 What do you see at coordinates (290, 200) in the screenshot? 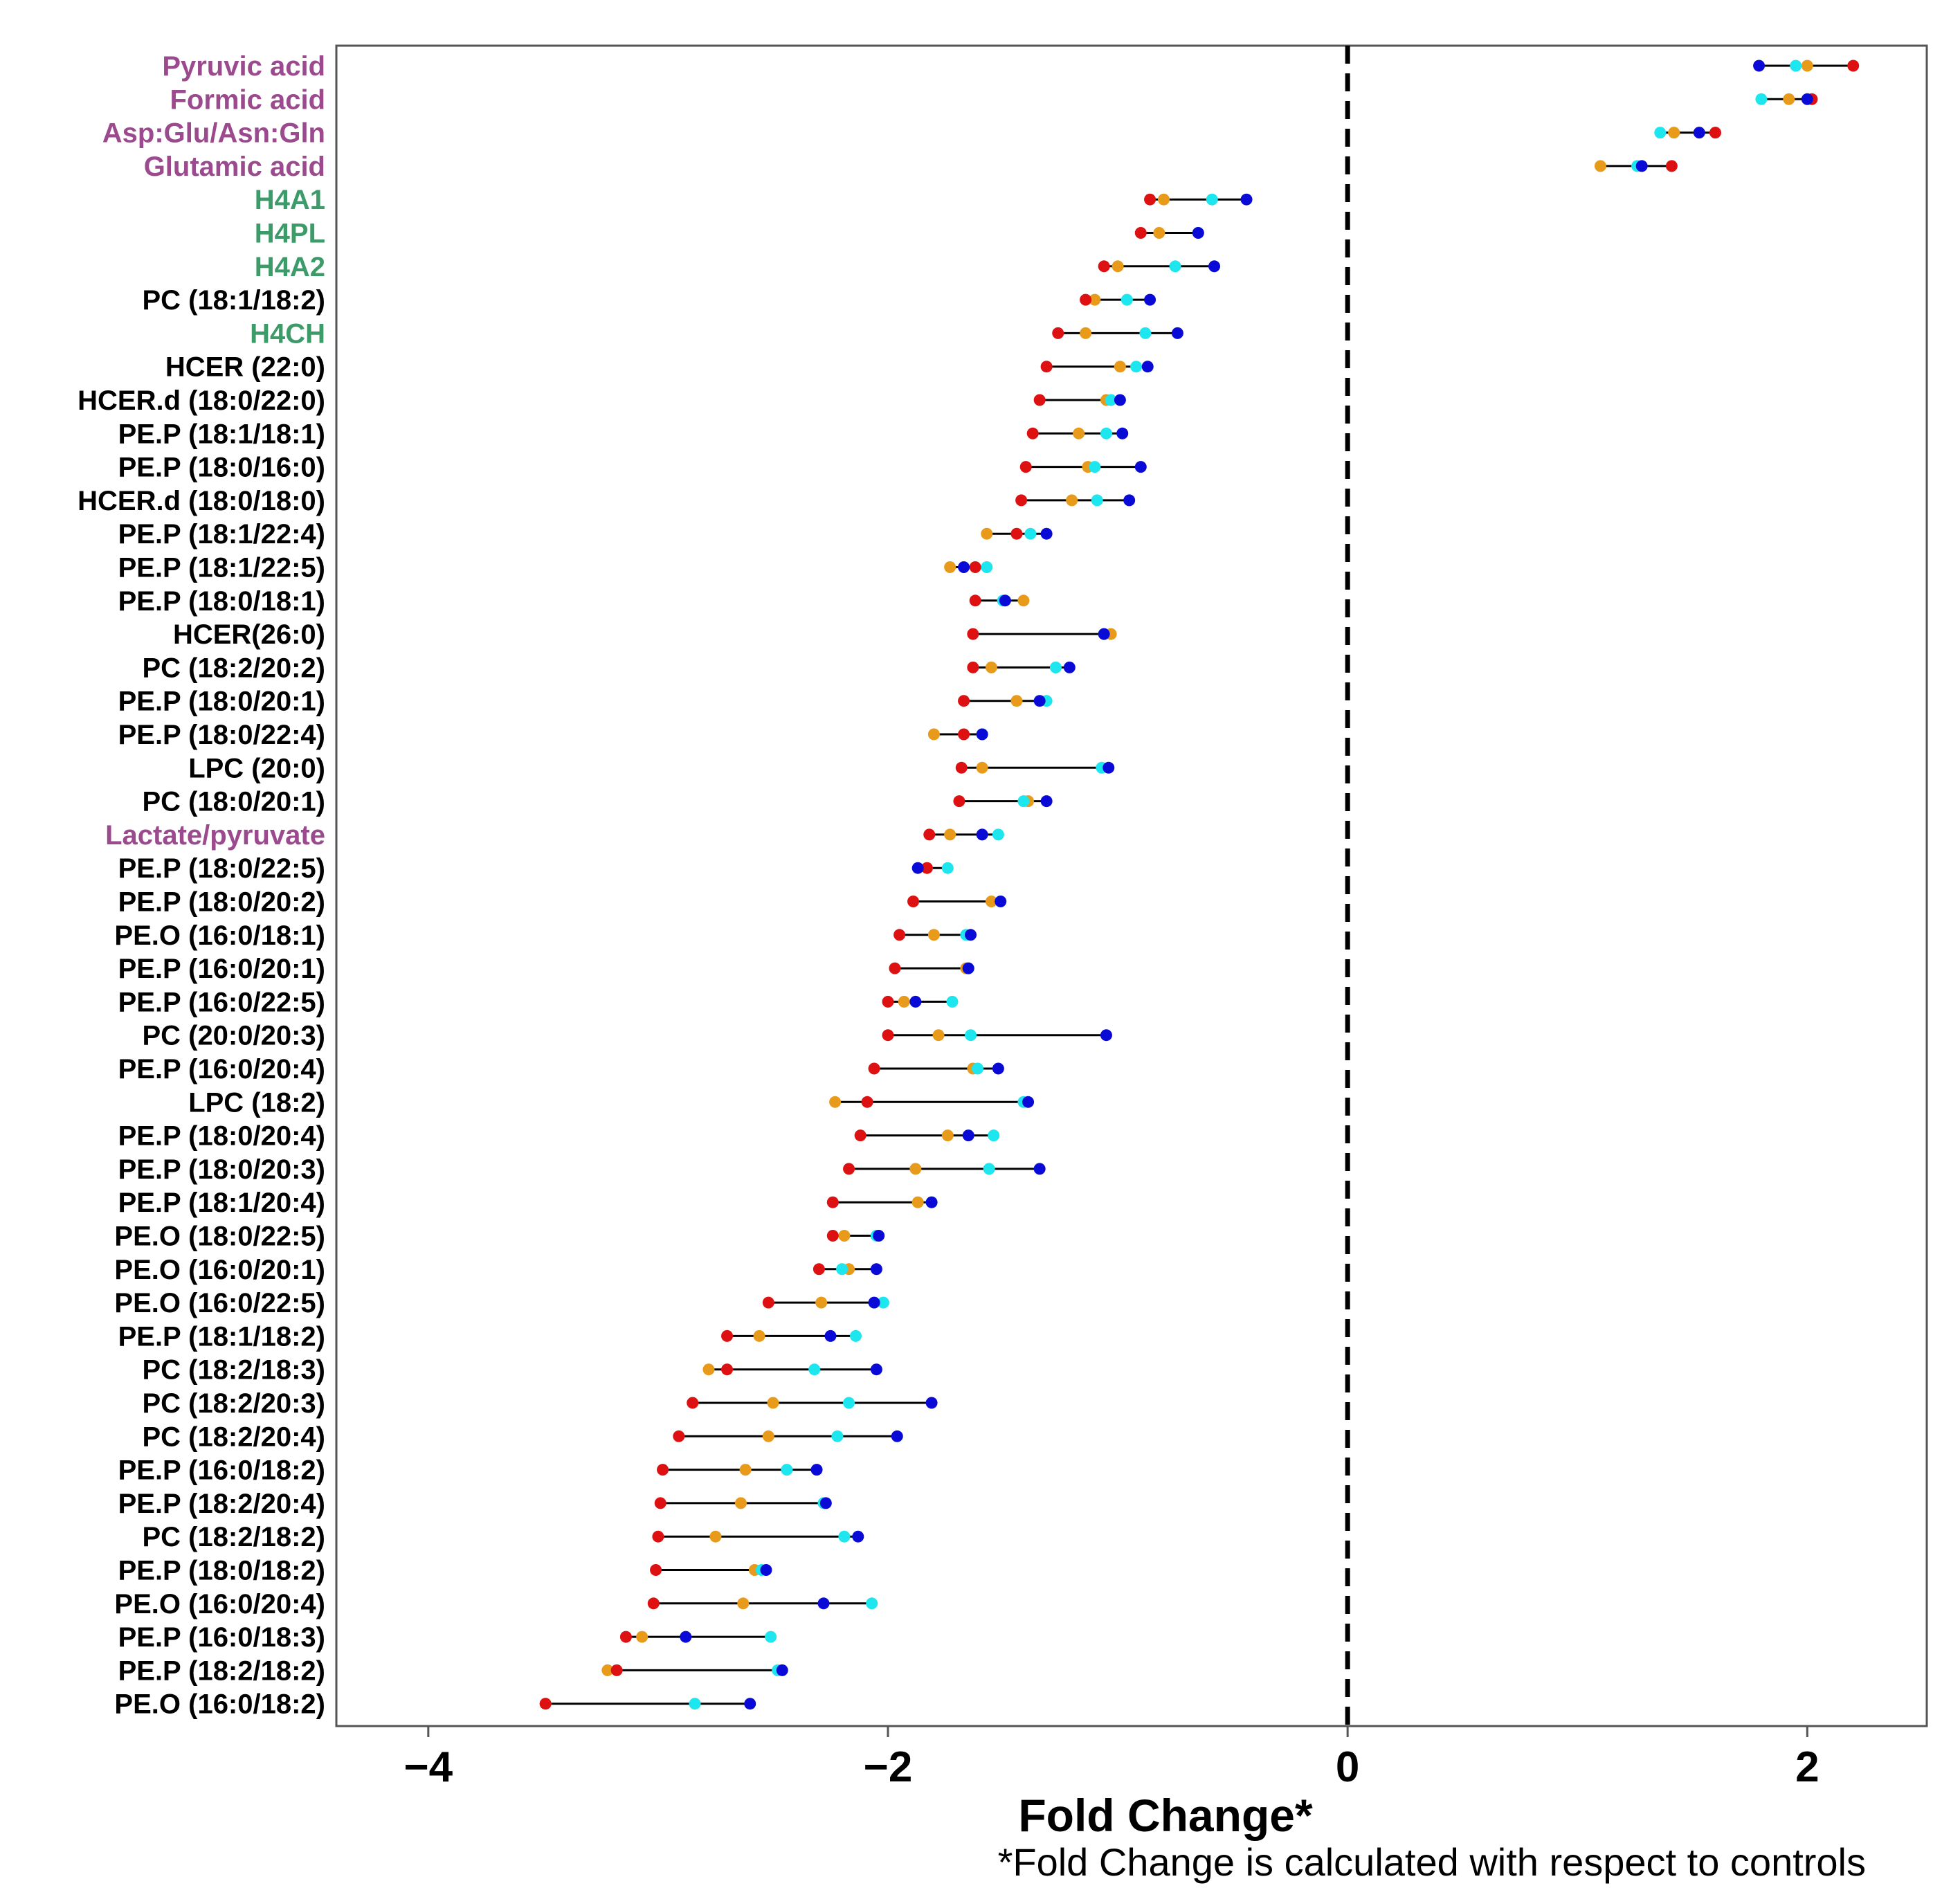
I see `y-tick-label: H4A1` at bounding box center [290, 200].